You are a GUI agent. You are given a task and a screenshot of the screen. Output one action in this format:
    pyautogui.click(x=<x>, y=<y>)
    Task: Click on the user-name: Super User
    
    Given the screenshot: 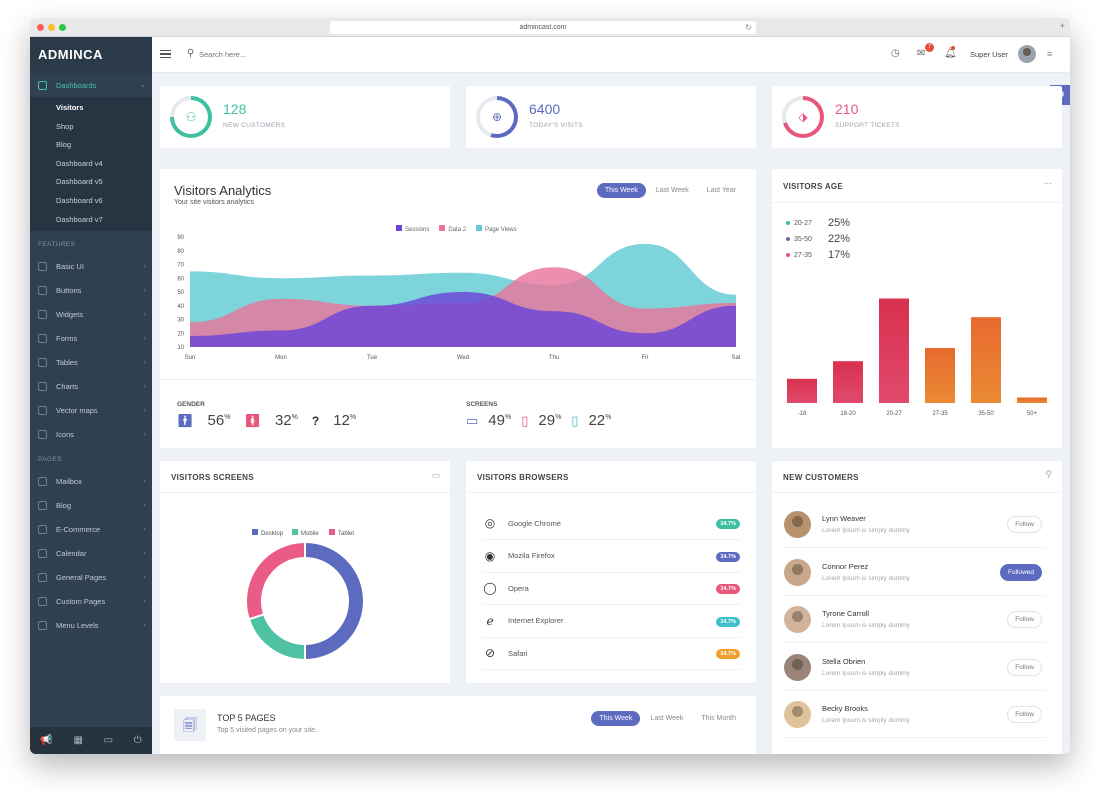 What is the action you would take?
    pyautogui.click(x=989, y=54)
    